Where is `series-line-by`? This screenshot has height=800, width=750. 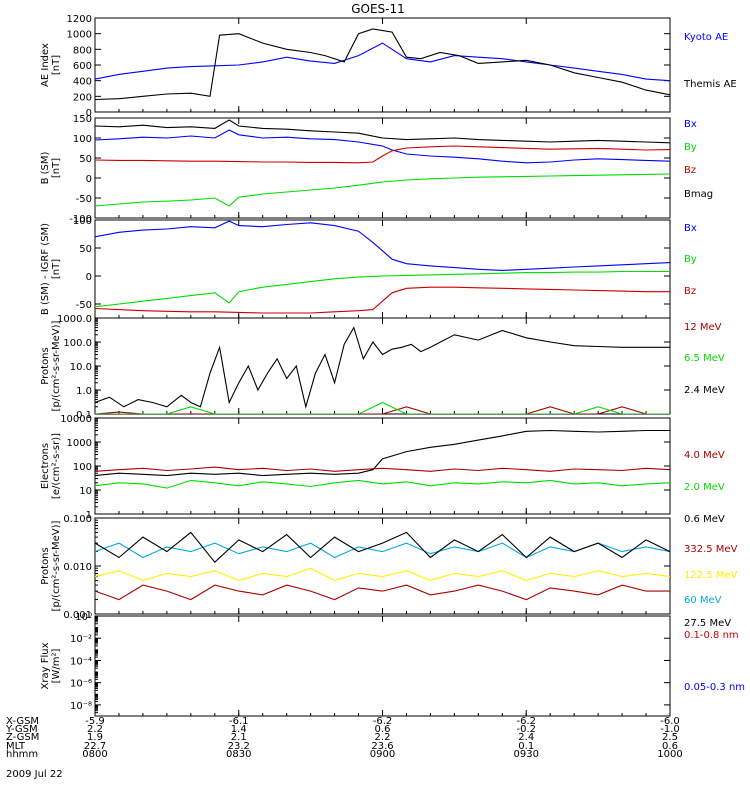 series-line-by is located at coordinates (382, 190).